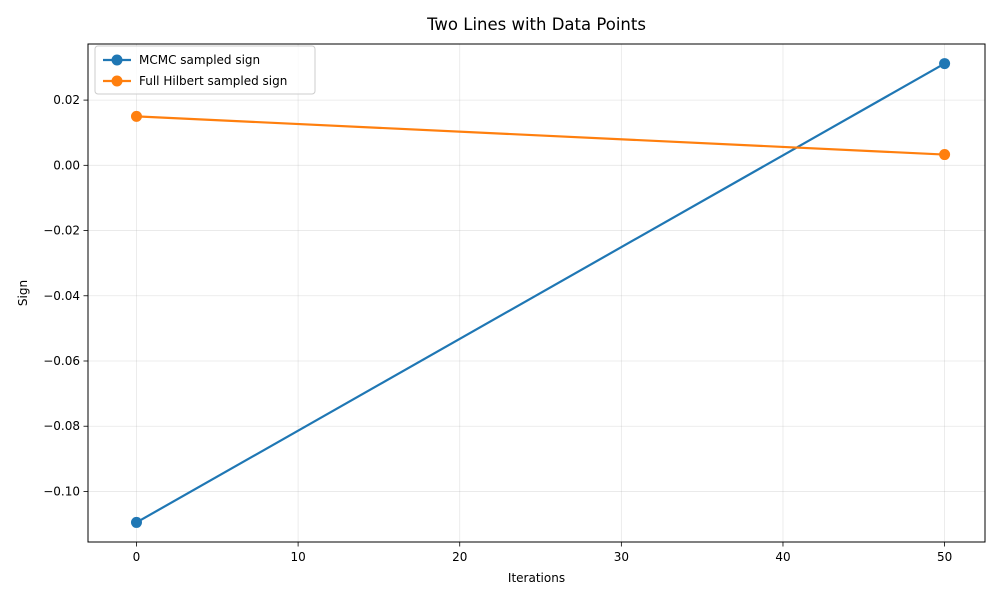  What do you see at coordinates (536, 24) in the screenshot?
I see `chart-title: Two Lines with Data Points` at bounding box center [536, 24].